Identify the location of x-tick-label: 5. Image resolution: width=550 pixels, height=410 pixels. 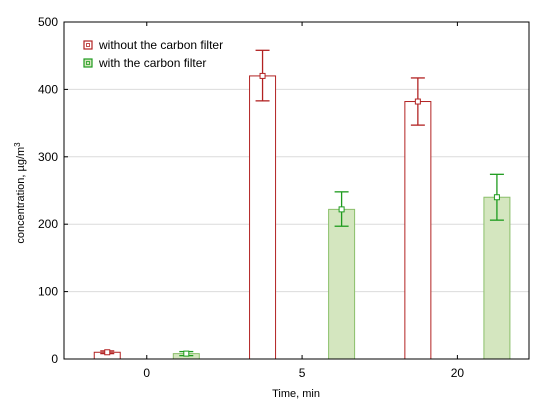
(302, 373).